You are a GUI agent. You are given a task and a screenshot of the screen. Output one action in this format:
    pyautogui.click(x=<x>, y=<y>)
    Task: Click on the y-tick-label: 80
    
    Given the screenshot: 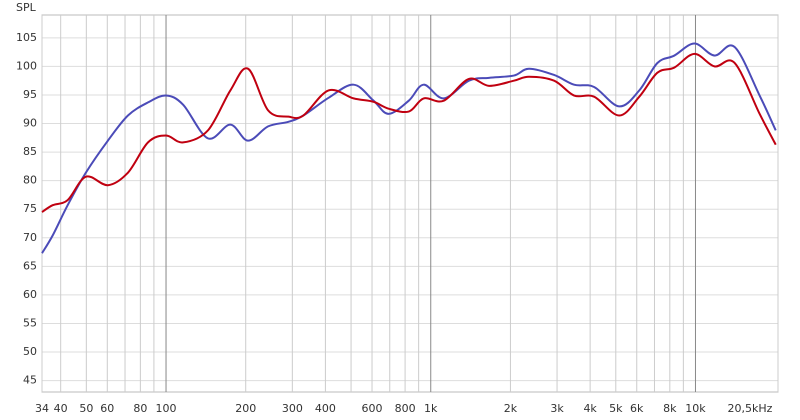 What is the action you would take?
    pyautogui.click(x=30, y=180)
    